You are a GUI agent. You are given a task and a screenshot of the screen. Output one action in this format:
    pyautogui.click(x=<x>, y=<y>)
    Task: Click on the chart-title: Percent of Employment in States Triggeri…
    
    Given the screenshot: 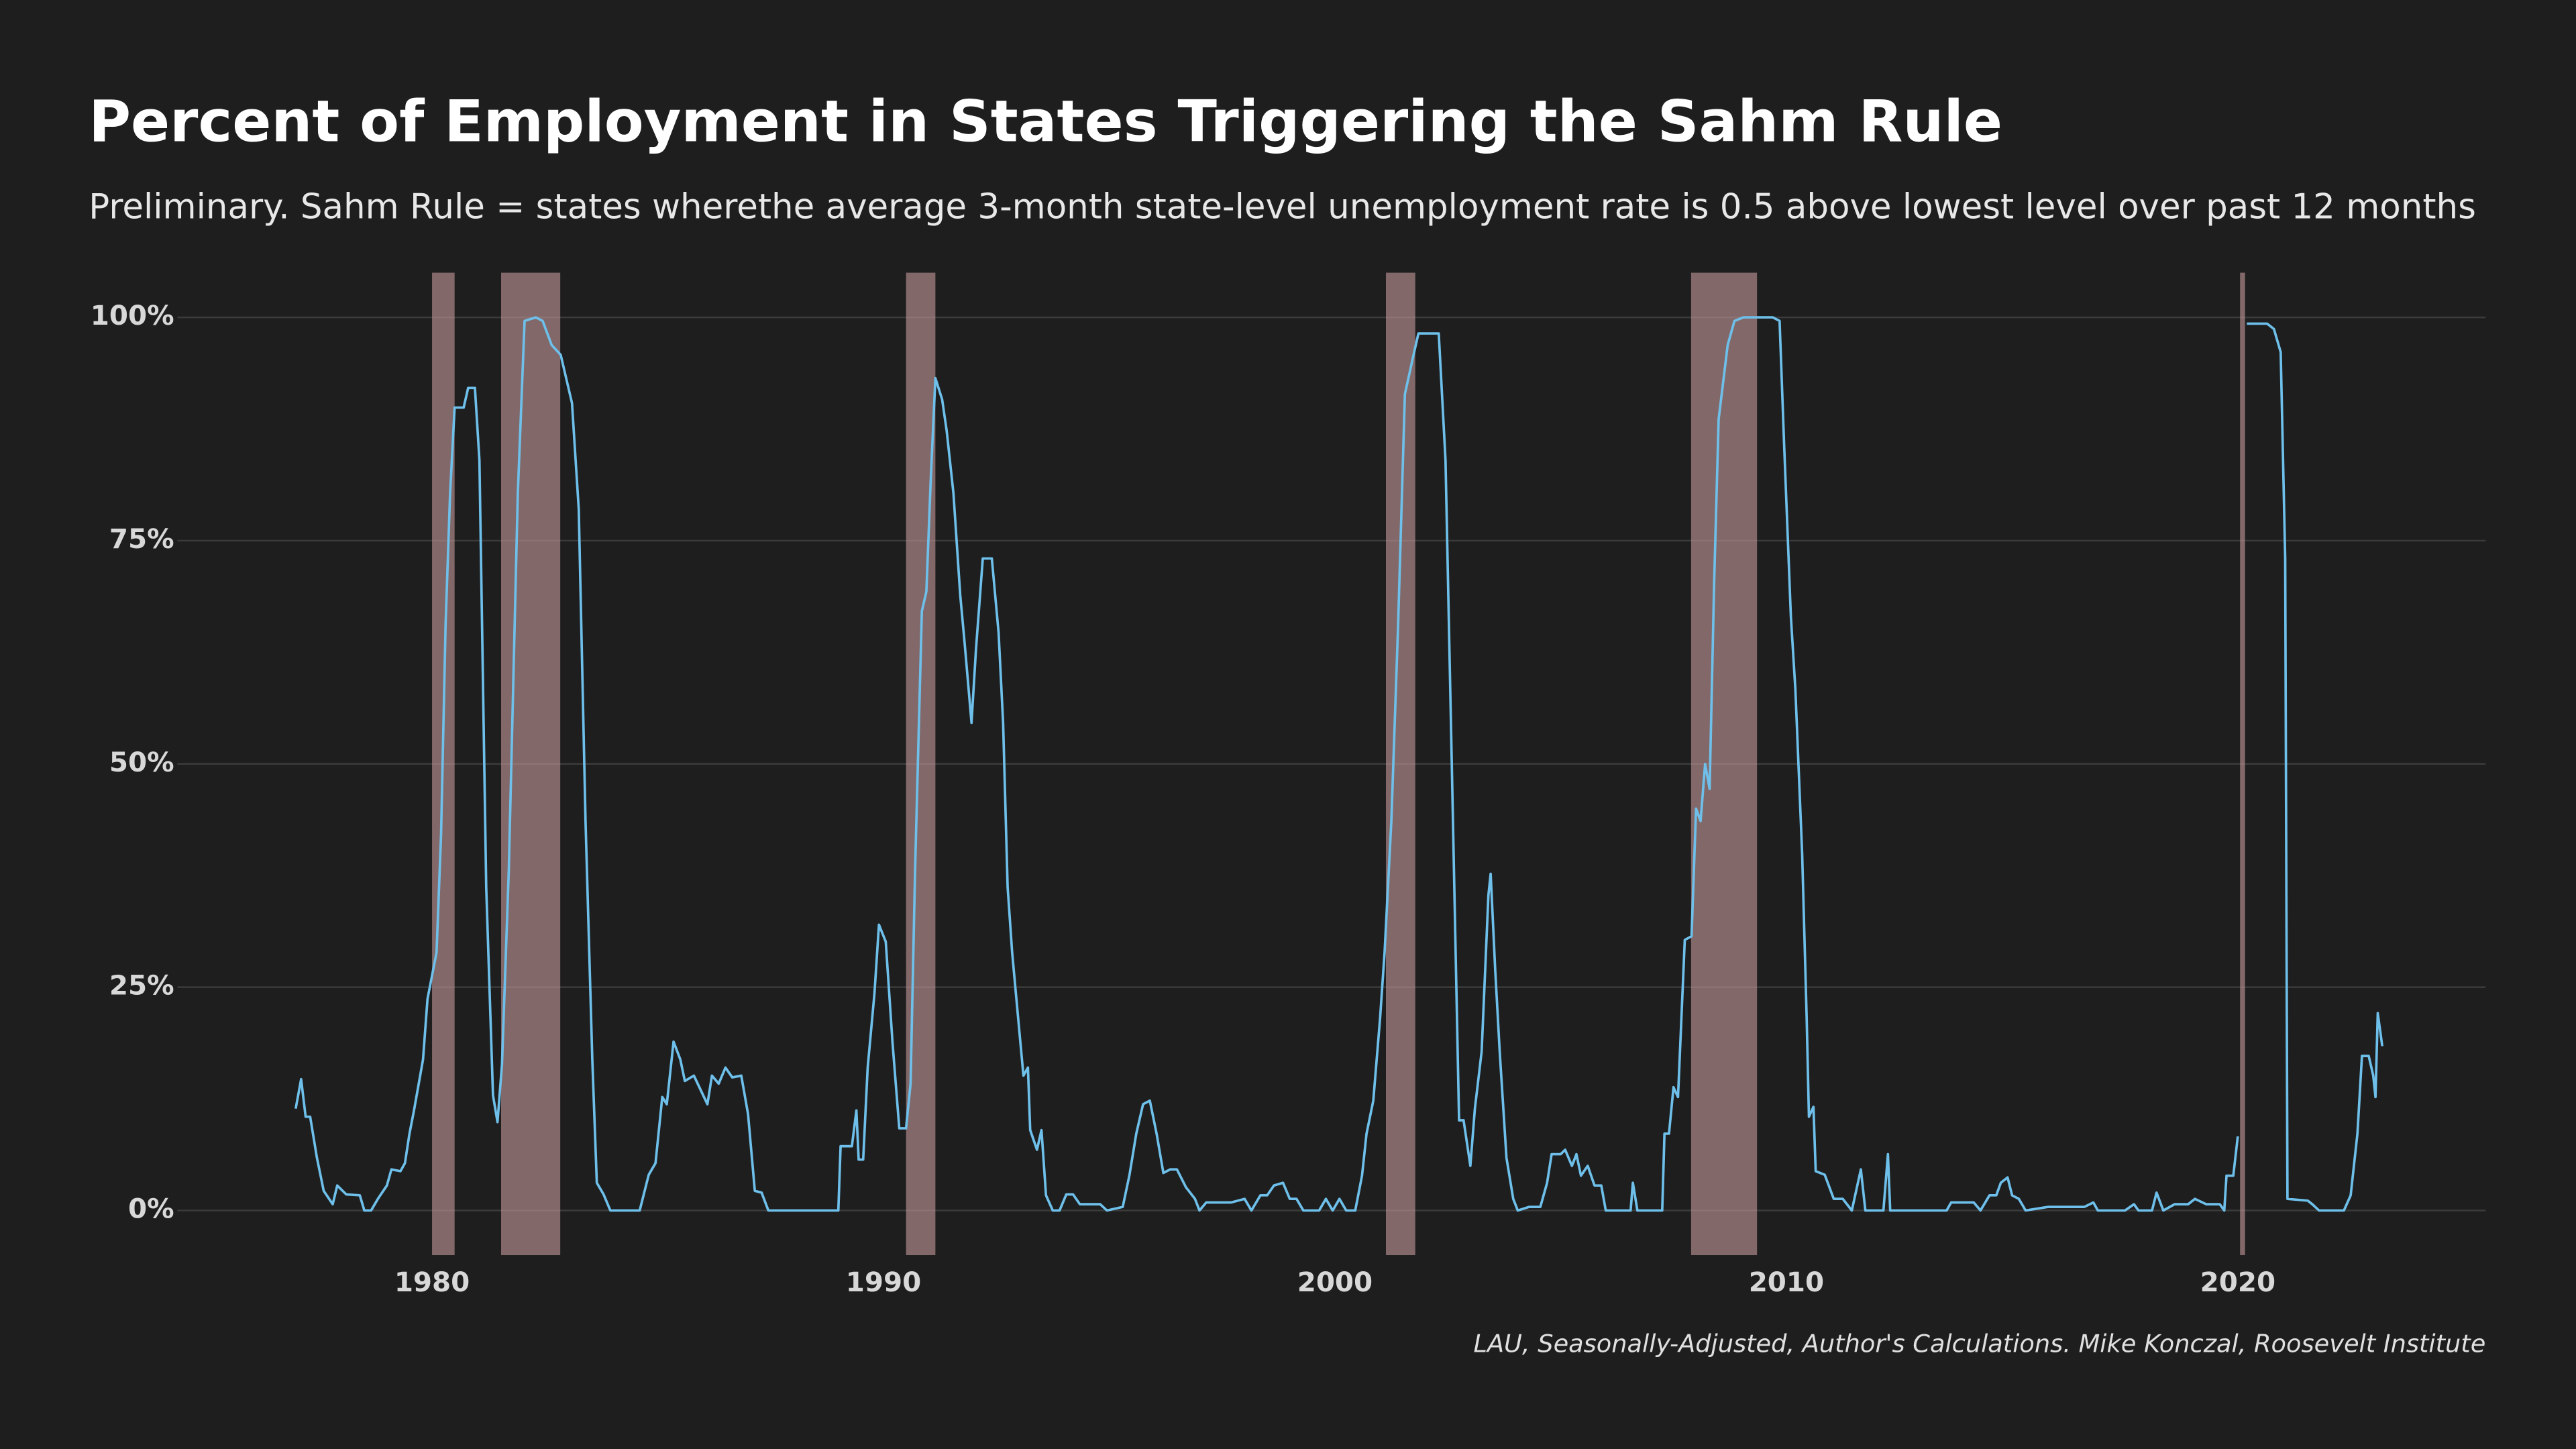 What is the action you would take?
    pyautogui.click(x=1045, y=122)
    